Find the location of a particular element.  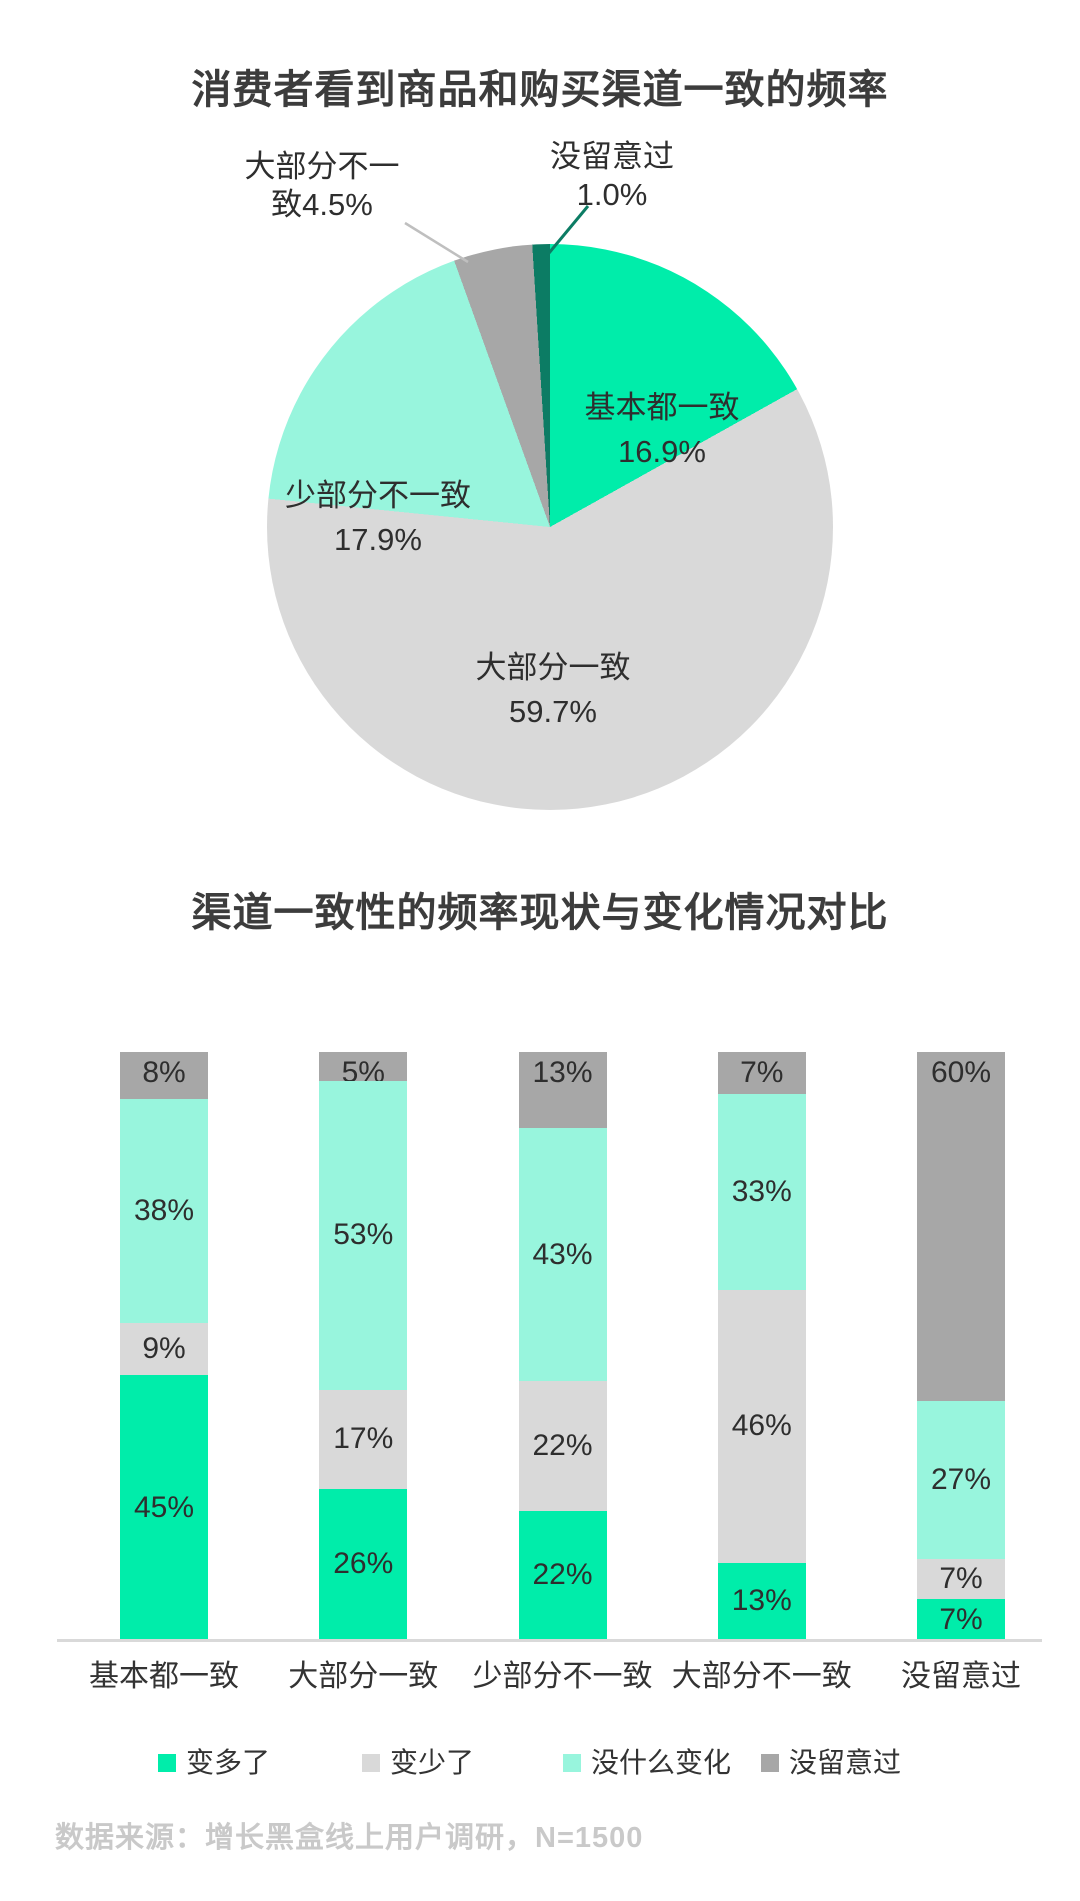

bar-segment: 8% is located at coordinates (164, 1076).